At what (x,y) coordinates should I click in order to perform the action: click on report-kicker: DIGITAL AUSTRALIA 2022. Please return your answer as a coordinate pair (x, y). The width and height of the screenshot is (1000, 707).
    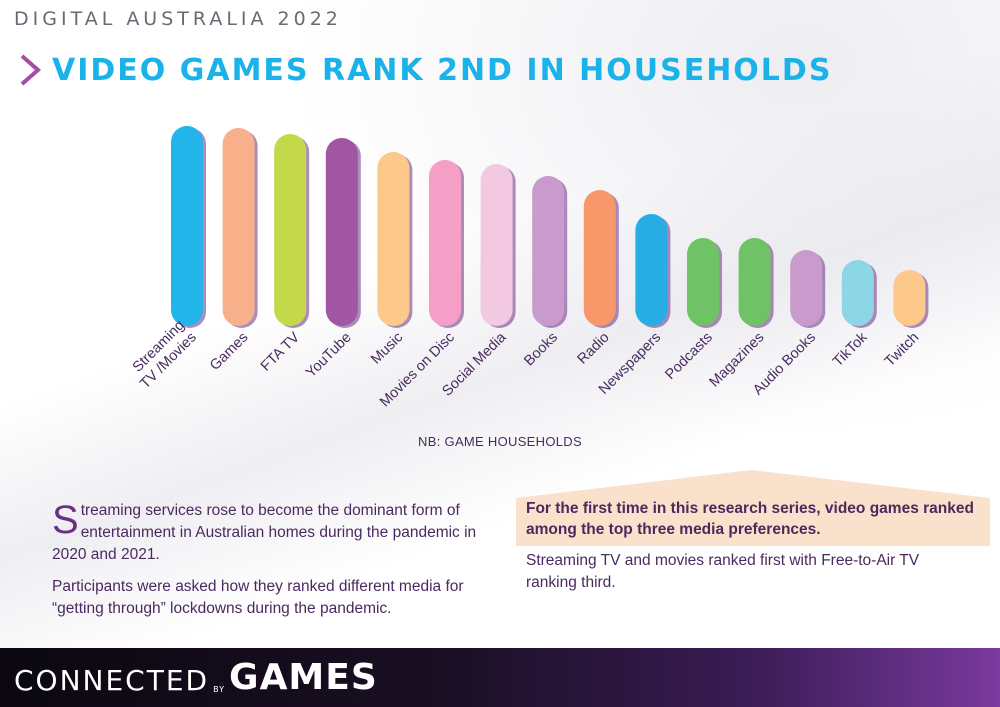
    Looking at the image, I should click on (178, 19).